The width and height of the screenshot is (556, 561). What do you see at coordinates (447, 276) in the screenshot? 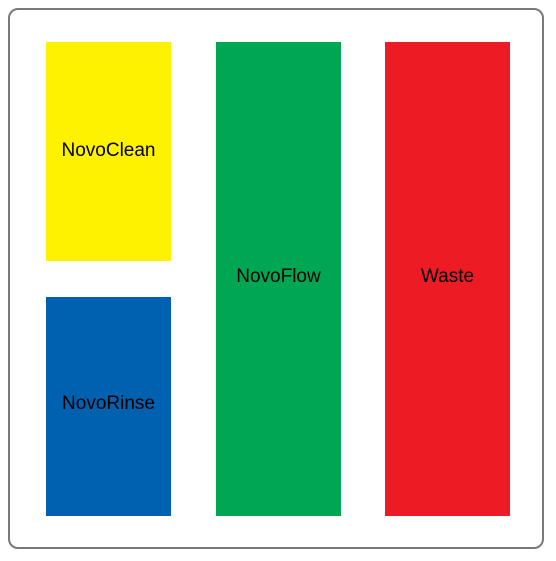
I see `waste-label: Waste` at bounding box center [447, 276].